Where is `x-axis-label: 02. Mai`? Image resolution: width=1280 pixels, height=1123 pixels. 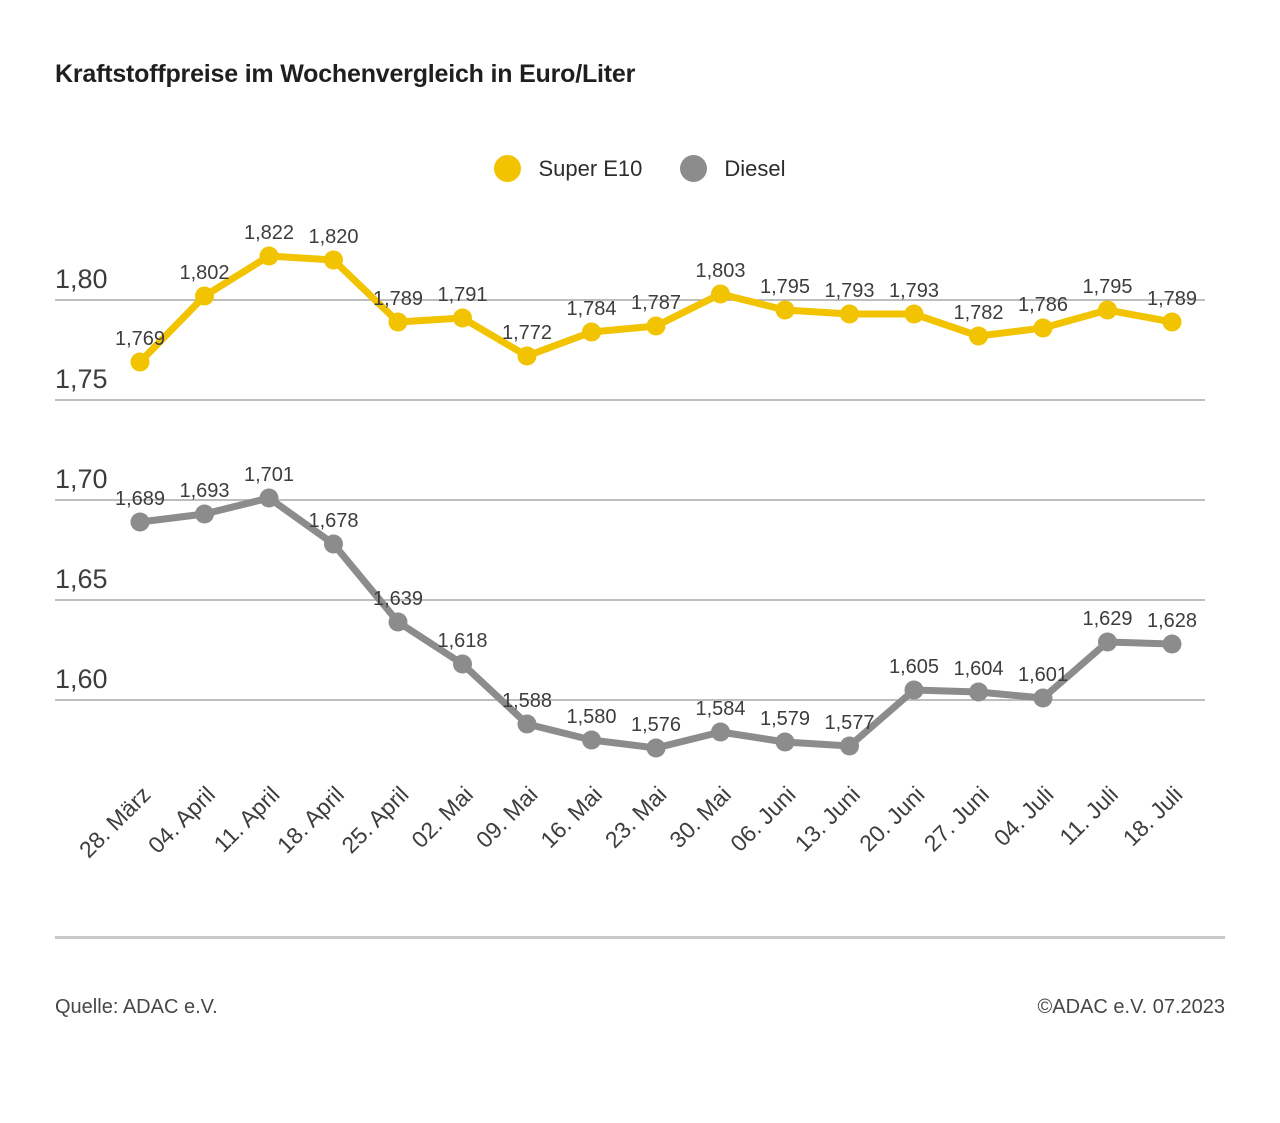 x-axis-label: 02. Mai is located at coordinates (442, 817).